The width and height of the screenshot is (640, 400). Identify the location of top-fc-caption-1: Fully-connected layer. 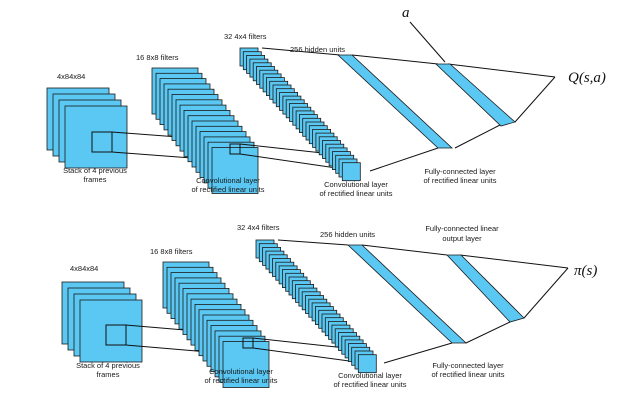
(460, 171).